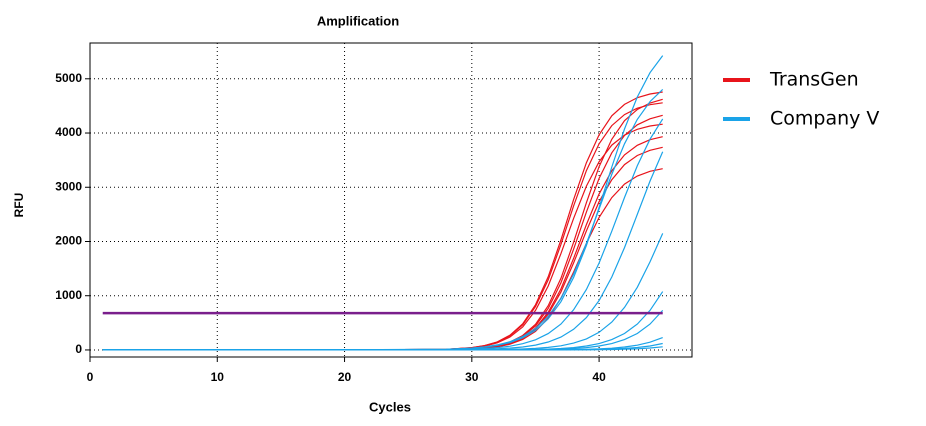 The image size is (926, 426). Describe the element at coordinates (599, 377) in the screenshot. I see `x-tick-label: 40` at that location.